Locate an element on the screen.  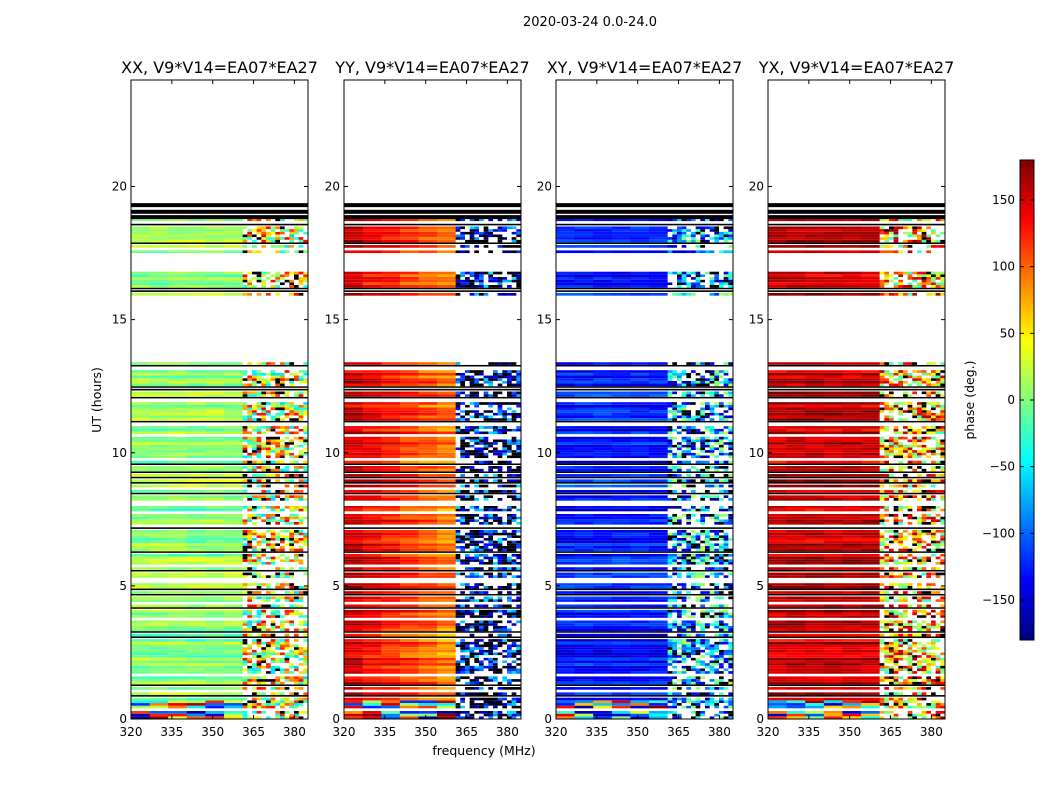
x-tick-label: 380 is located at coordinates (719, 732).